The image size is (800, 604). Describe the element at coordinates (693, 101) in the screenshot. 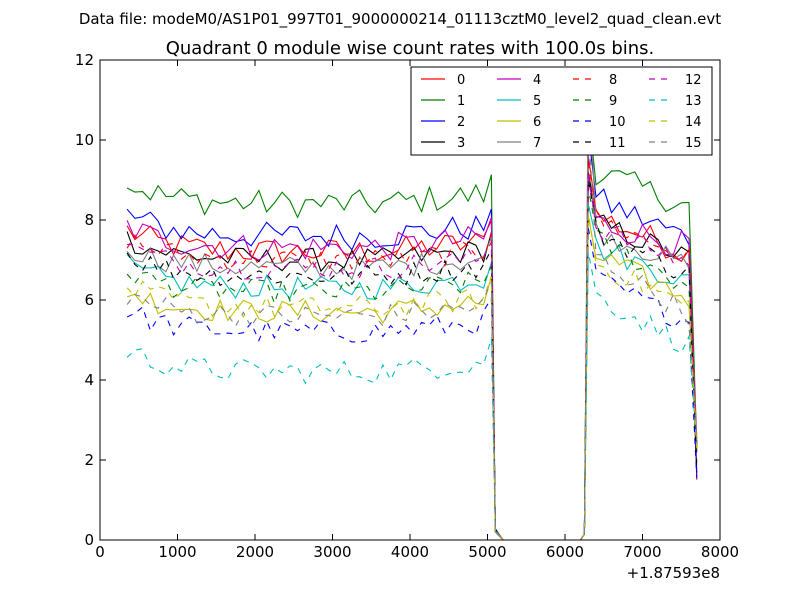

I see `legend-label-13: 13` at that location.